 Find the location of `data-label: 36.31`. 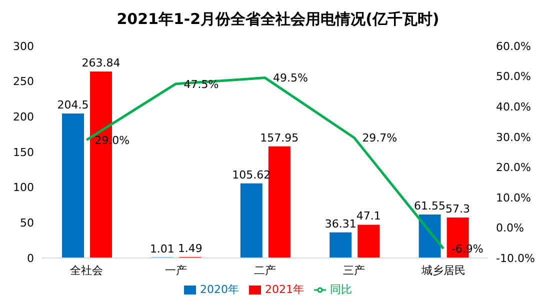

data-label: 36.31 is located at coordinates (340, 223).